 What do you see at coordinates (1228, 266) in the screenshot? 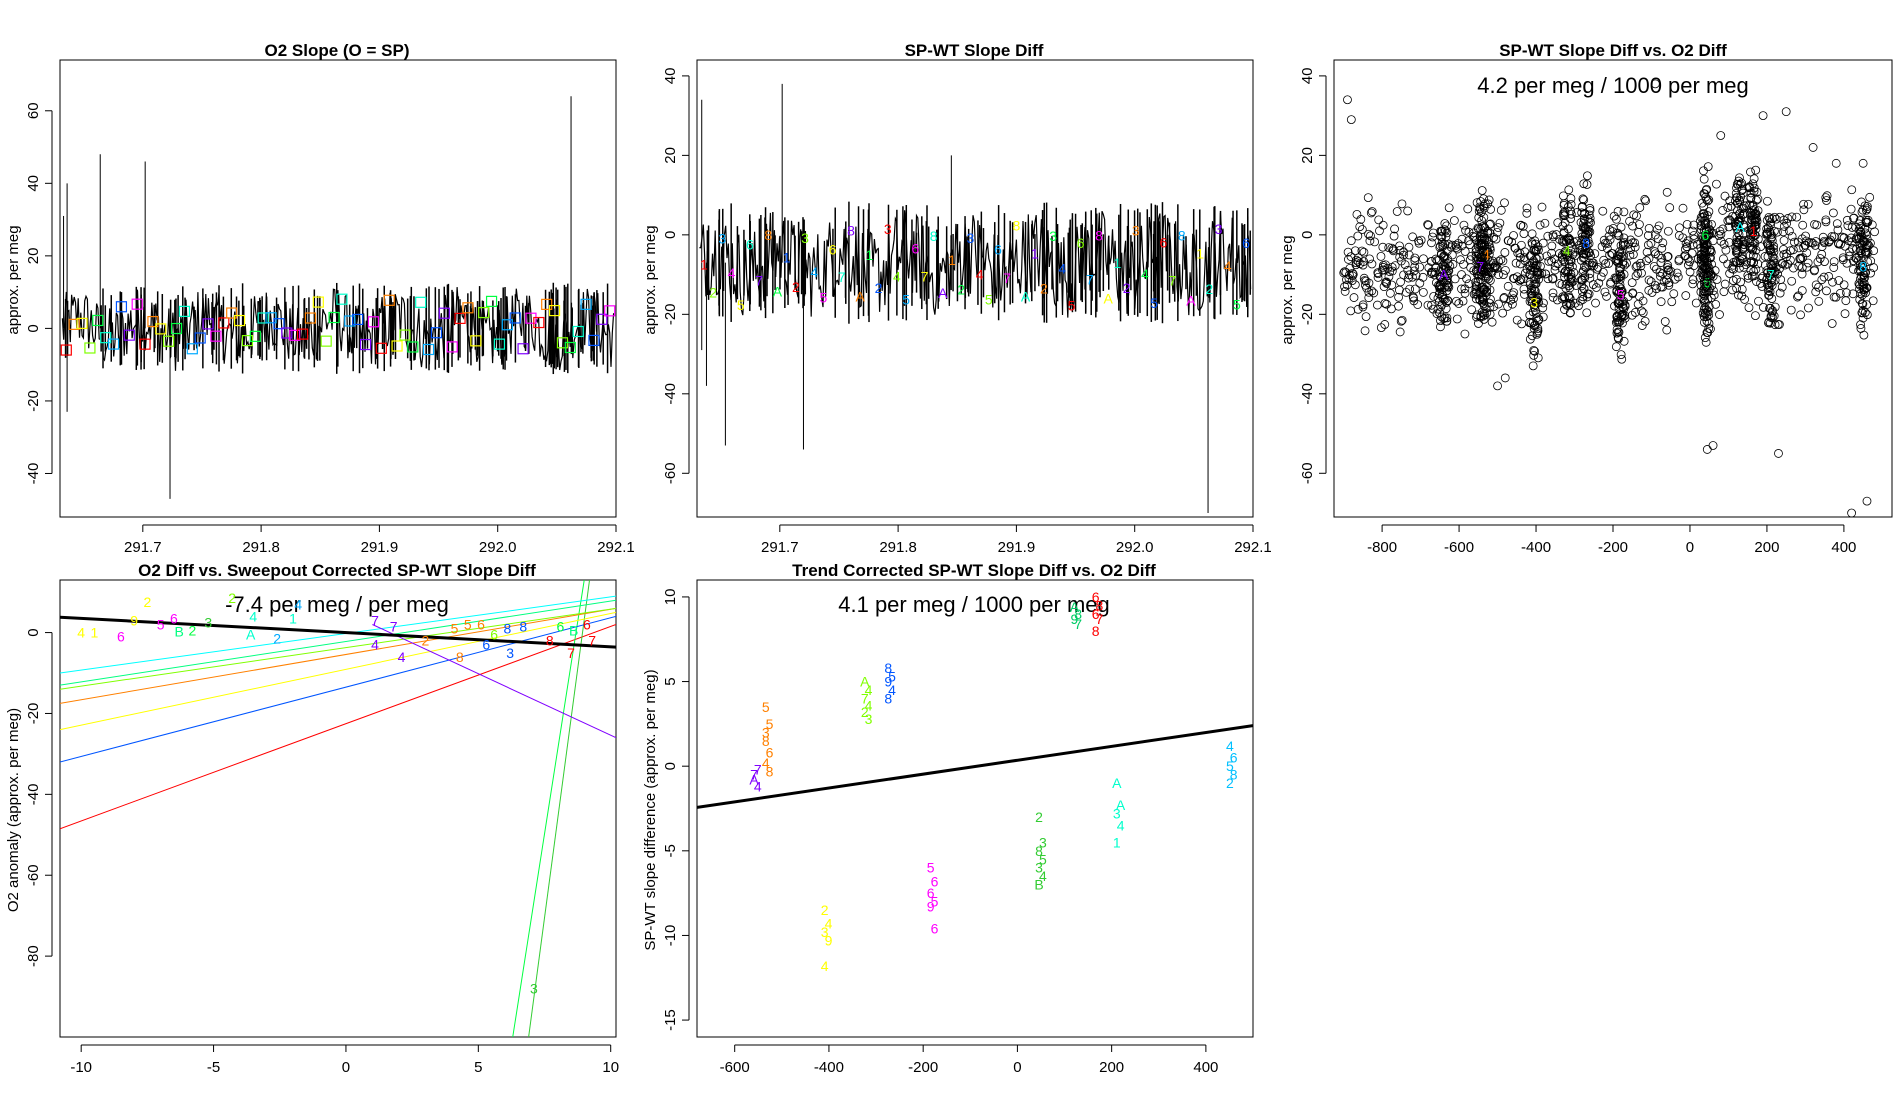
I see `marker-label: 4` at bounding box center [1228, 266].